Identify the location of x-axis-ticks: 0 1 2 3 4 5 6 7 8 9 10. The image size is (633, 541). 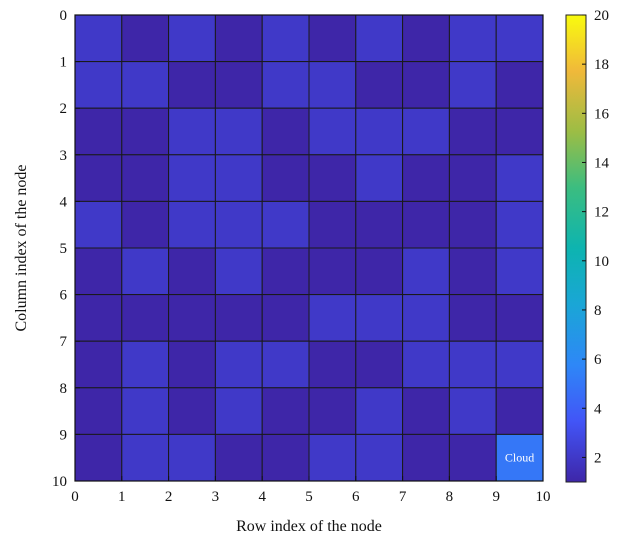
(311, 490).